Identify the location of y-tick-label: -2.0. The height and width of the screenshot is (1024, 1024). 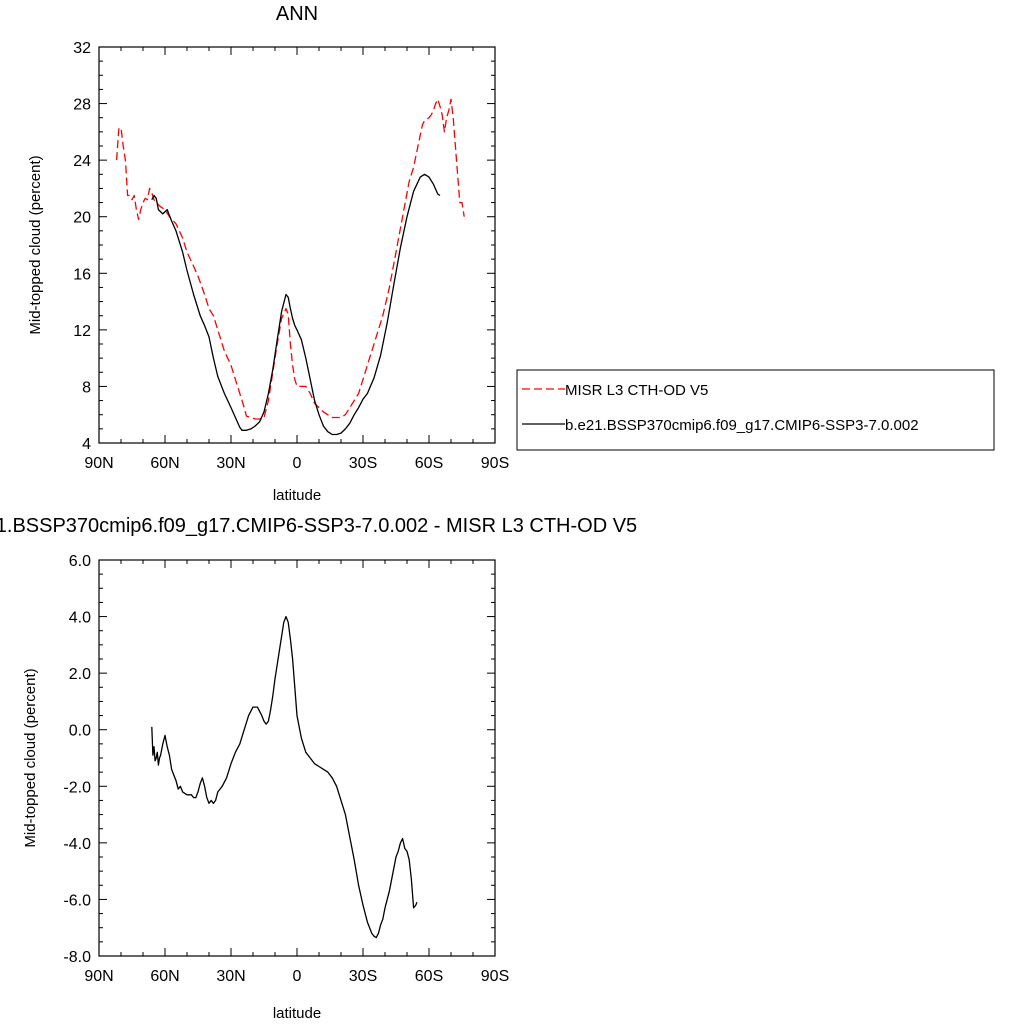
(77, 787).